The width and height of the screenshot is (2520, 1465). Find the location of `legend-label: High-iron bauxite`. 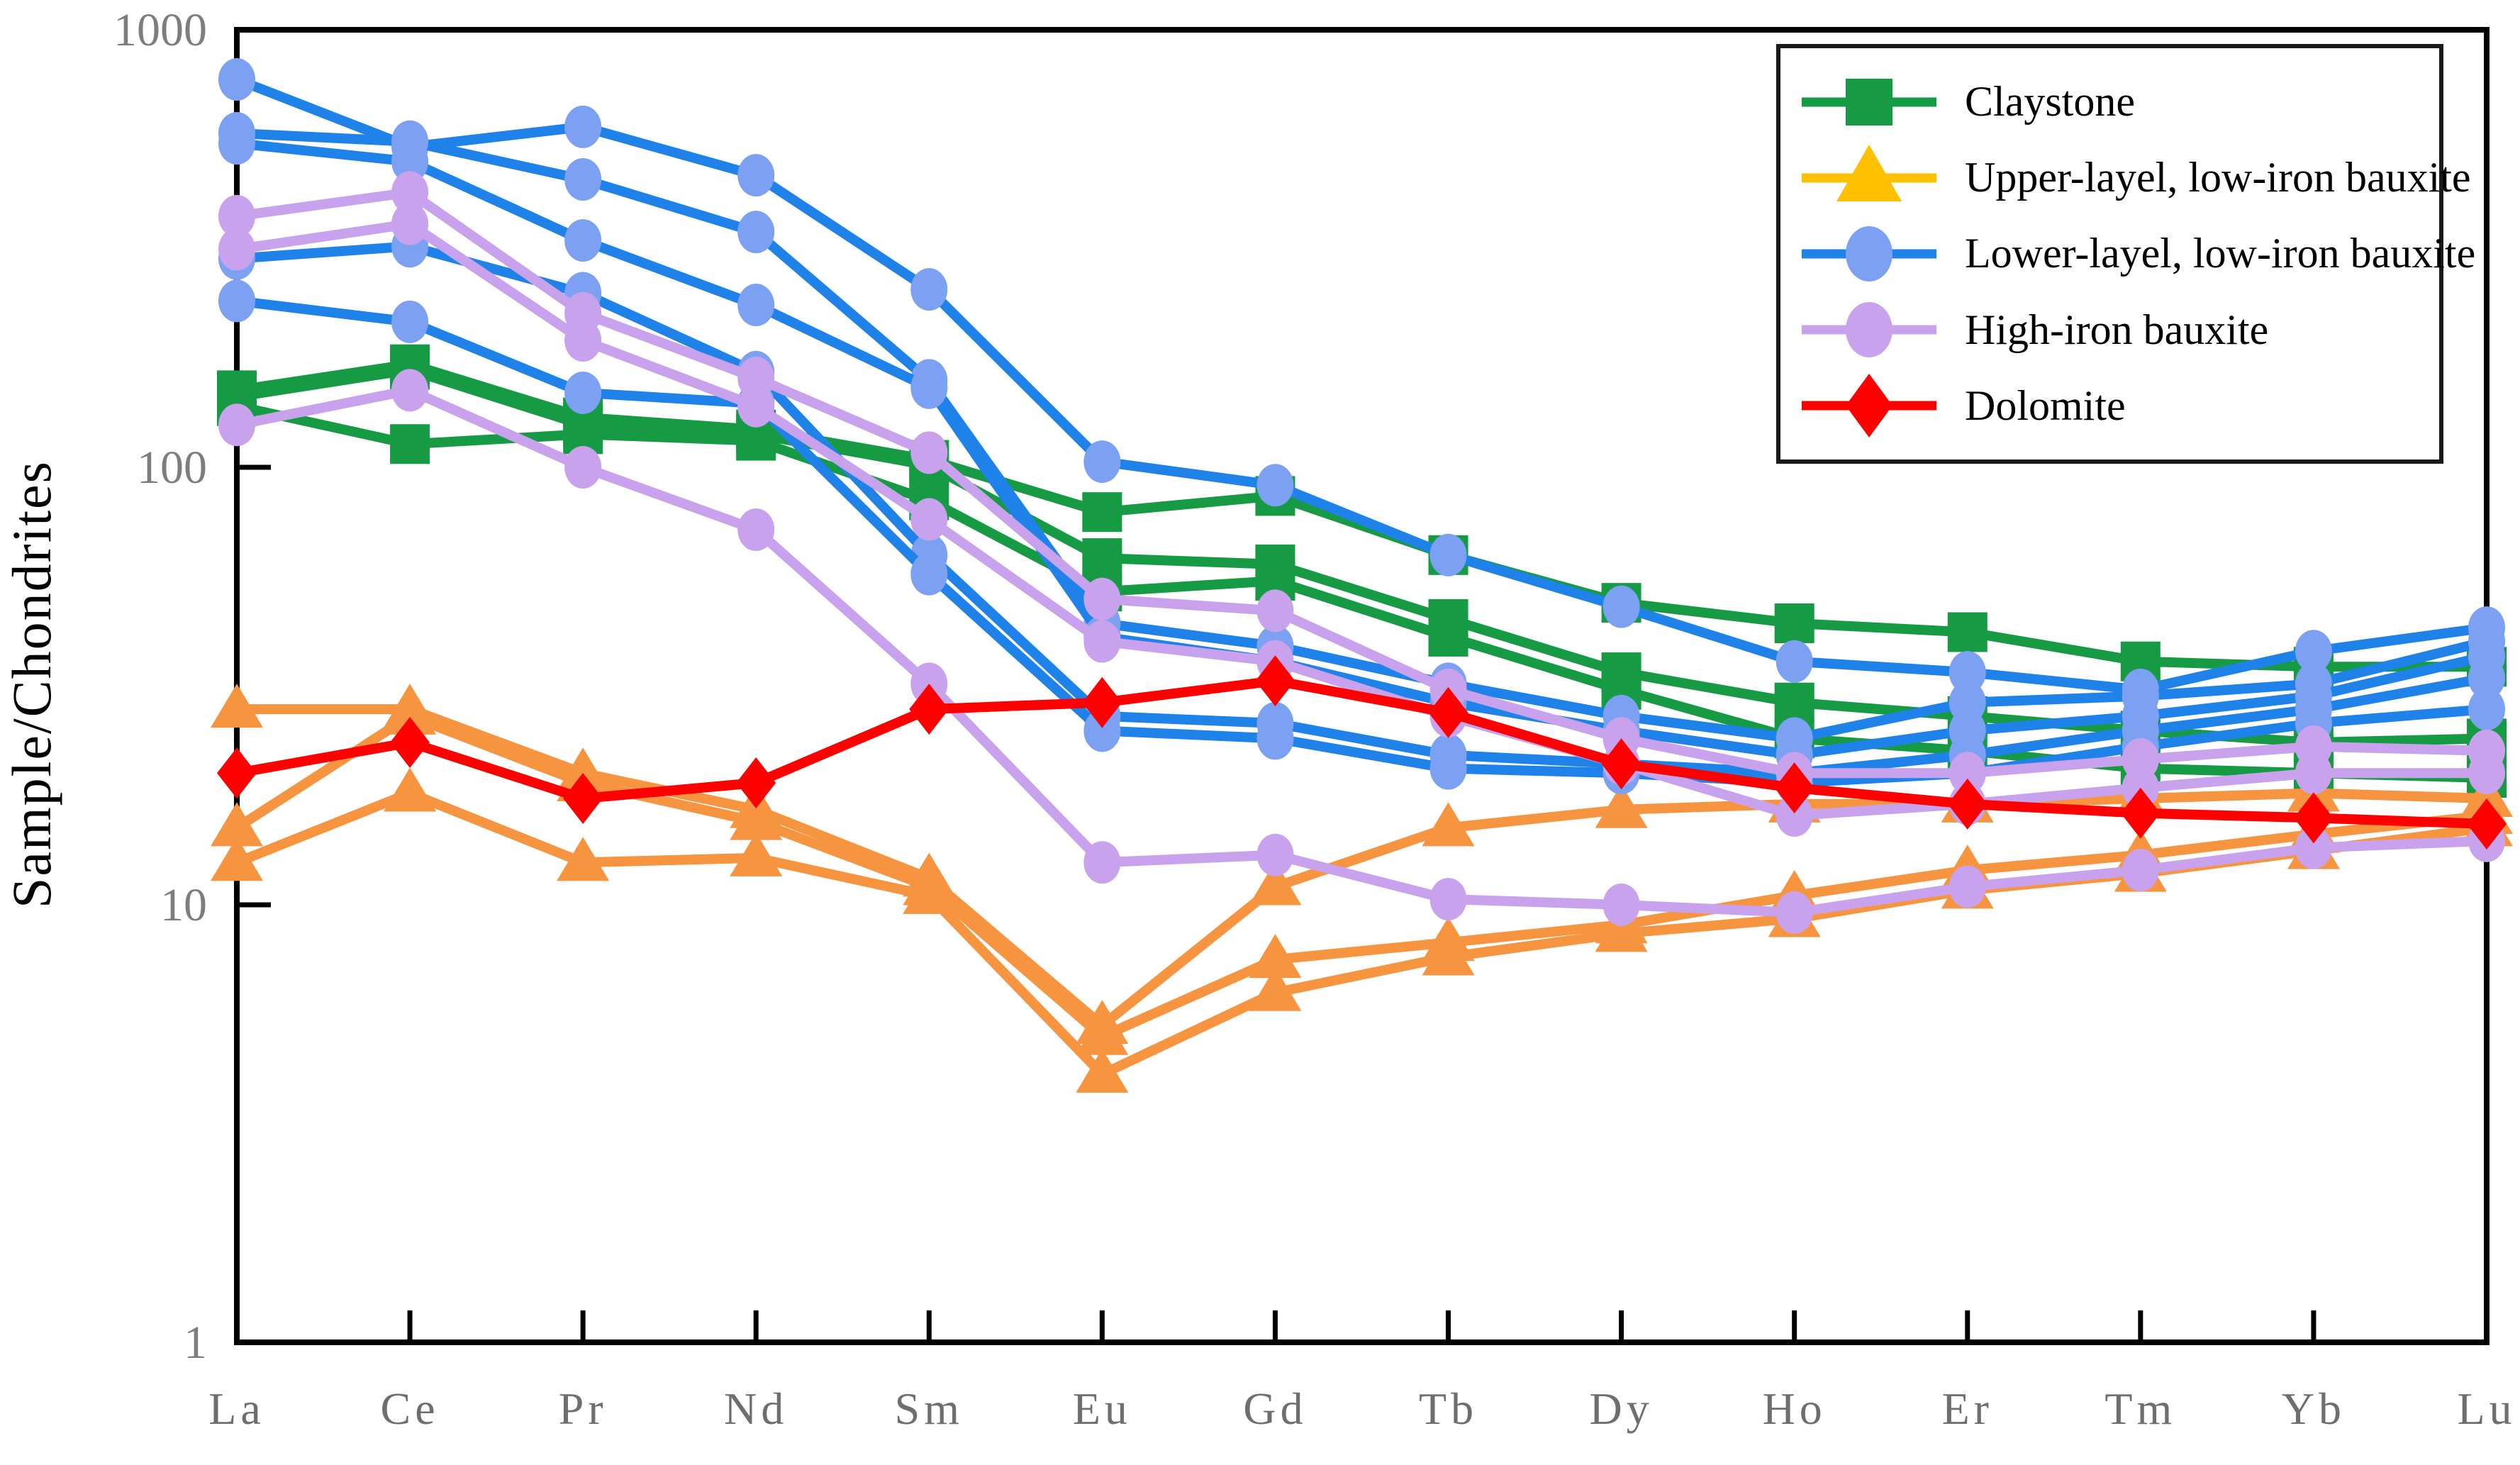

legend-label: High-iron bauxite is located at coordinates (2117, 329).